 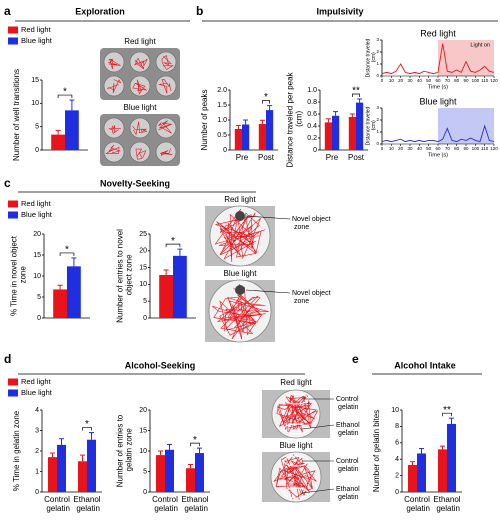 I want to click on chart-title: Blue light, so click(x=438, y=101).